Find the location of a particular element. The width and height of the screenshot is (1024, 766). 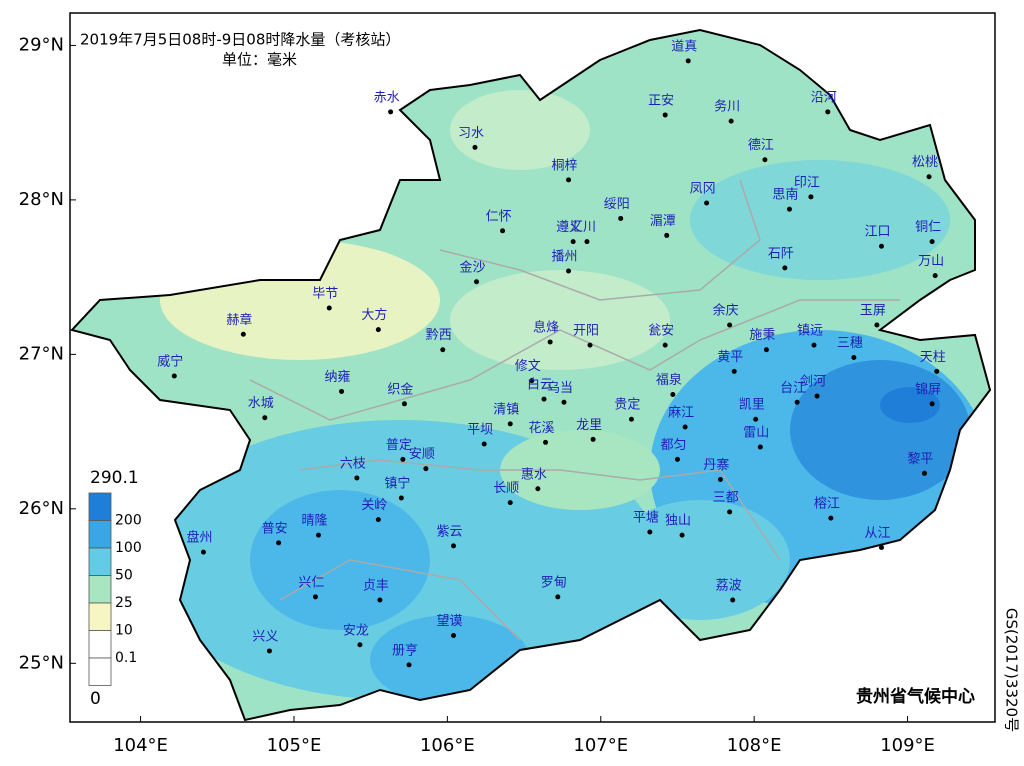

station-label: 思南 is located at coordinates (785, 195).